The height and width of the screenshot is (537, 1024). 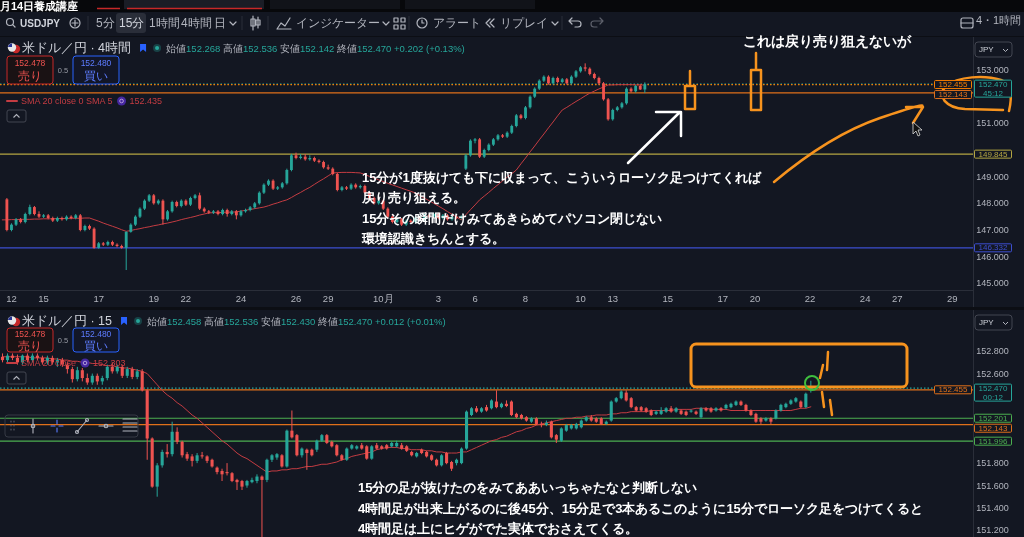 I want to click on x-tick-label: 20, so click(x=755, y=298).